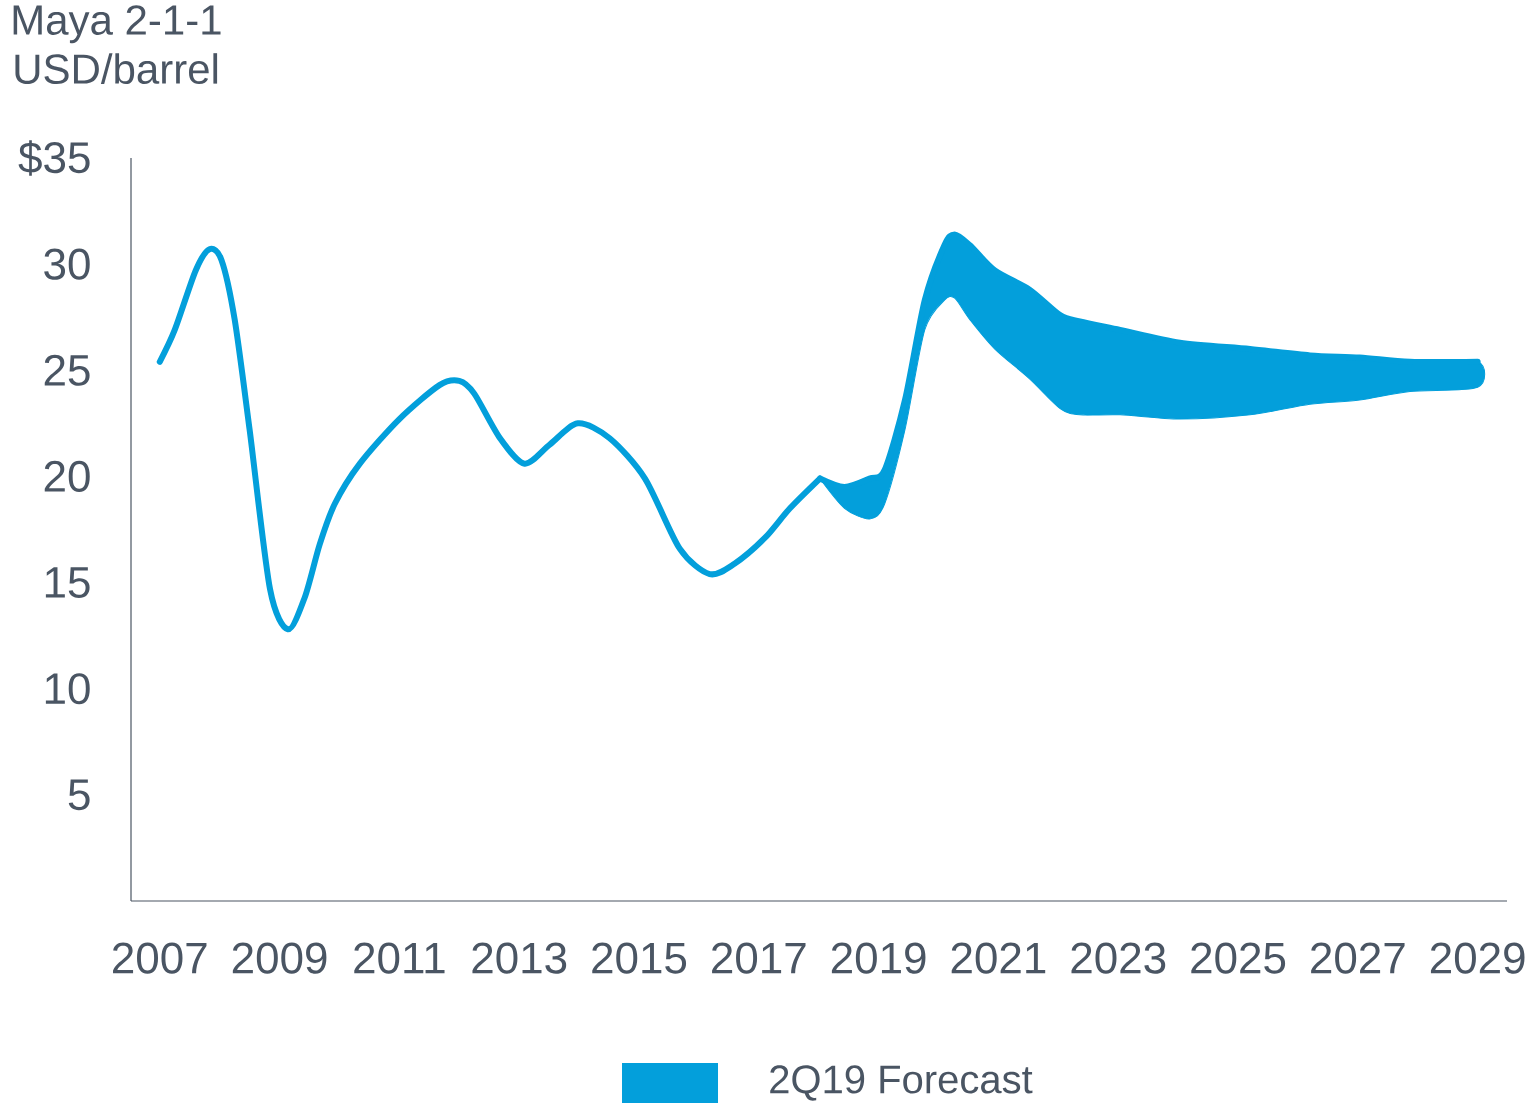 The image size is (1530, 1103). I want to click on x-tick-label: 2007, so click(160, 958).